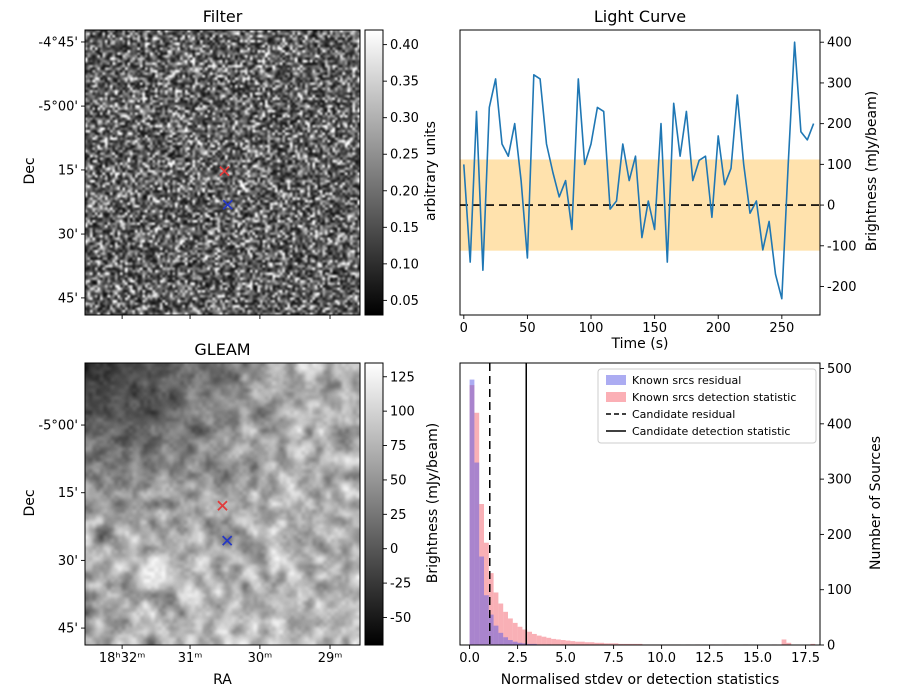  What do you see at coordinates (58, 42) in the screenshot?
I see `tick-label: -4°45'` at bounding box center [58, 42].